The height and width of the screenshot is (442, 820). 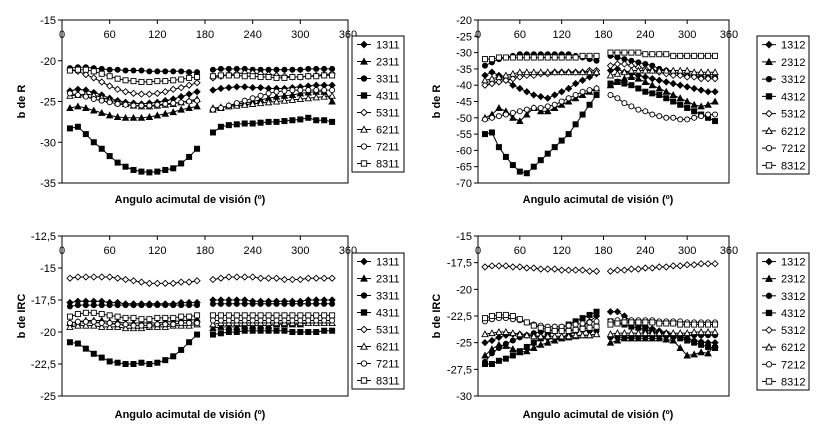 What do you see at coordinates (48, 62) in the screenshot?
I see `y-tick-label: -20` at bounding box center [48, 62].